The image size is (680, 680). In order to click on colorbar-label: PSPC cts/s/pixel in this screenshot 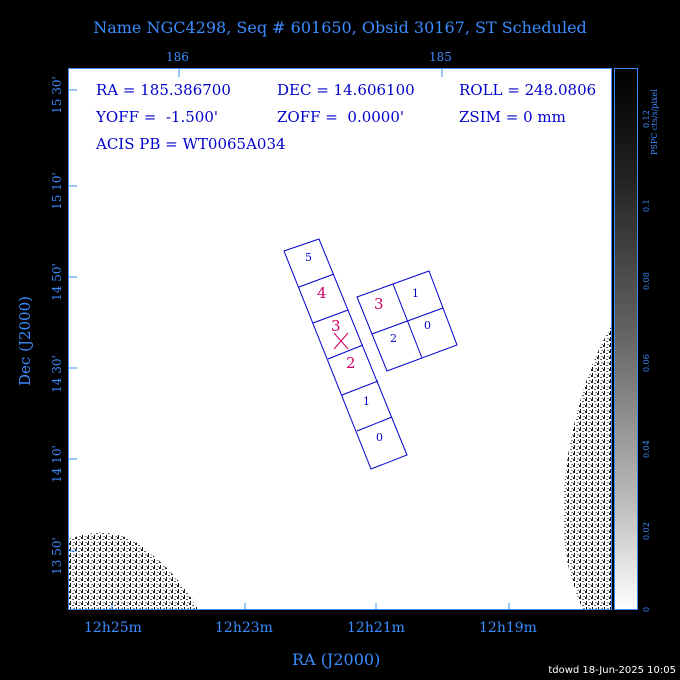, I will do `click(654, 122)`.